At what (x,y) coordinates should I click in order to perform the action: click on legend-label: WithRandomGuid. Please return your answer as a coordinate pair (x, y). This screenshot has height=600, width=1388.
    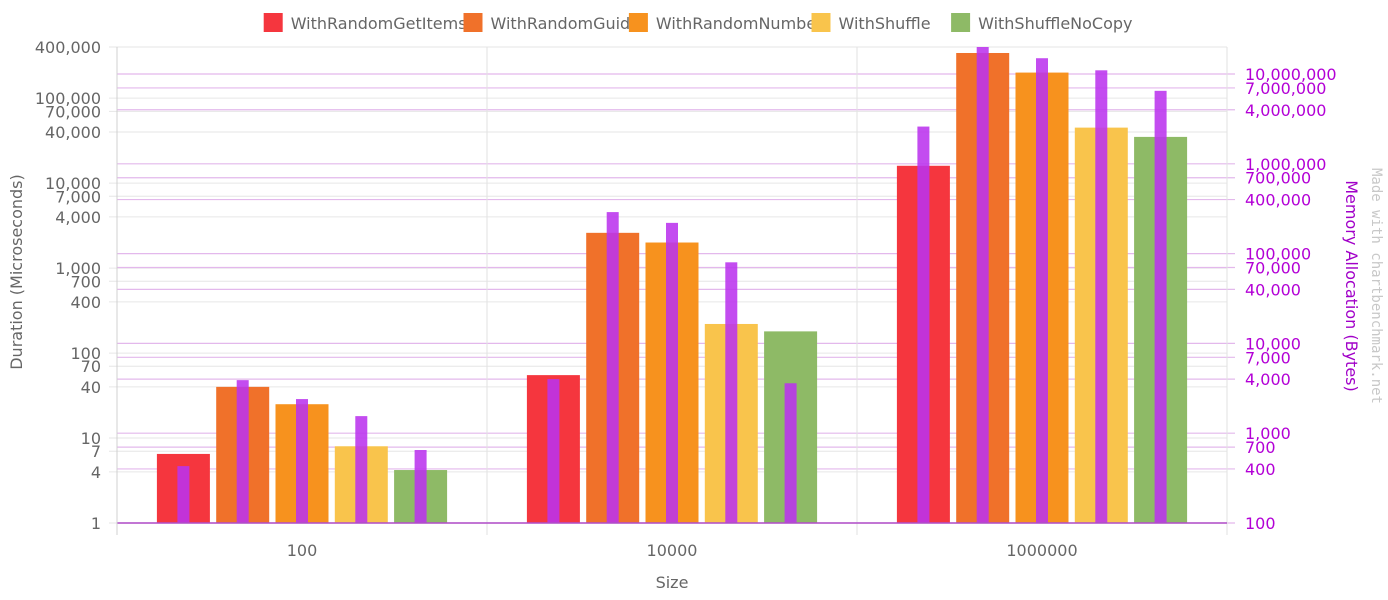
    Looking at the image, I should click on (561, 23).